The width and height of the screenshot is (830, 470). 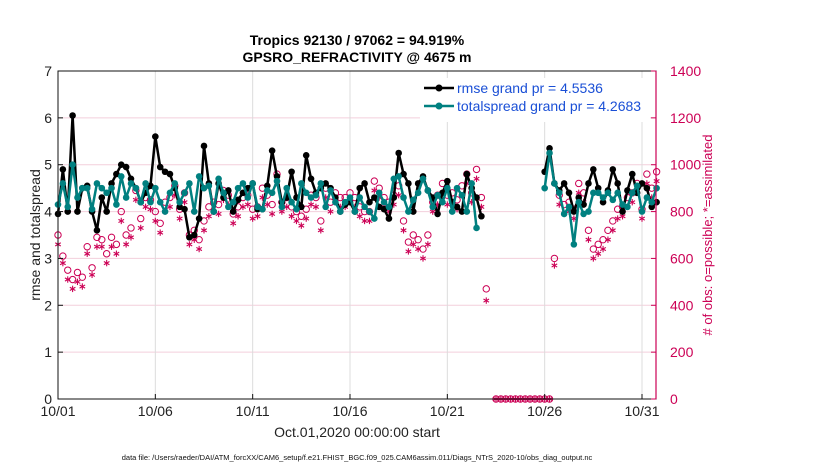 I want to click on x-tick-label: 10/16, so click(x=349, y=411).